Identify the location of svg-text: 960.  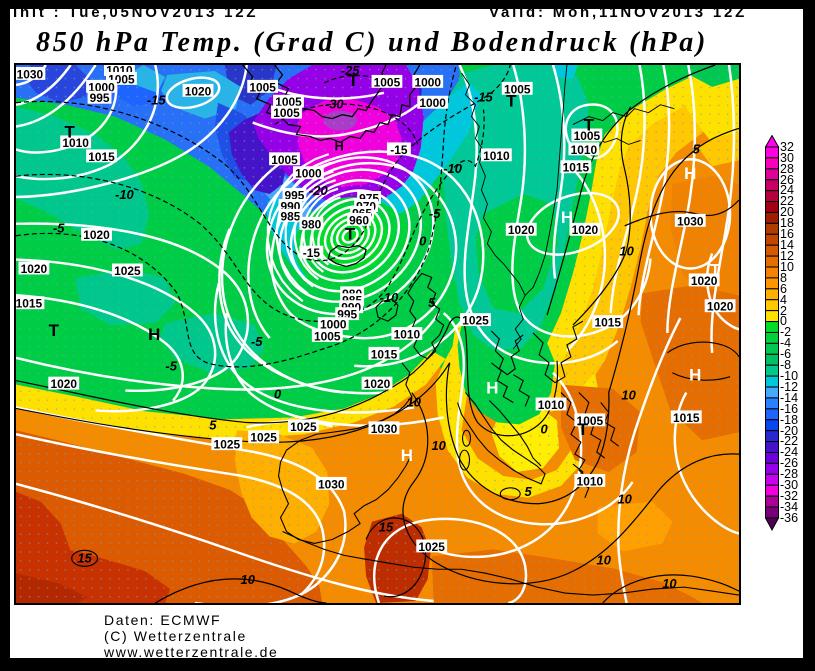
(359, 220).